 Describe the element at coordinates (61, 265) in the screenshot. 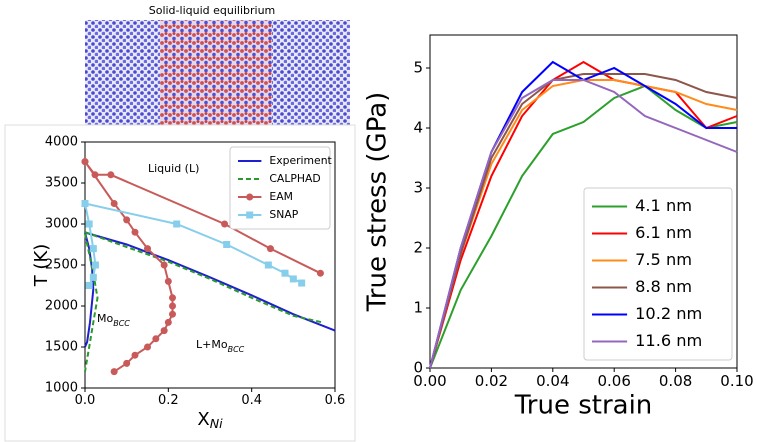

I see `y-tick-label: 2500` at that location.